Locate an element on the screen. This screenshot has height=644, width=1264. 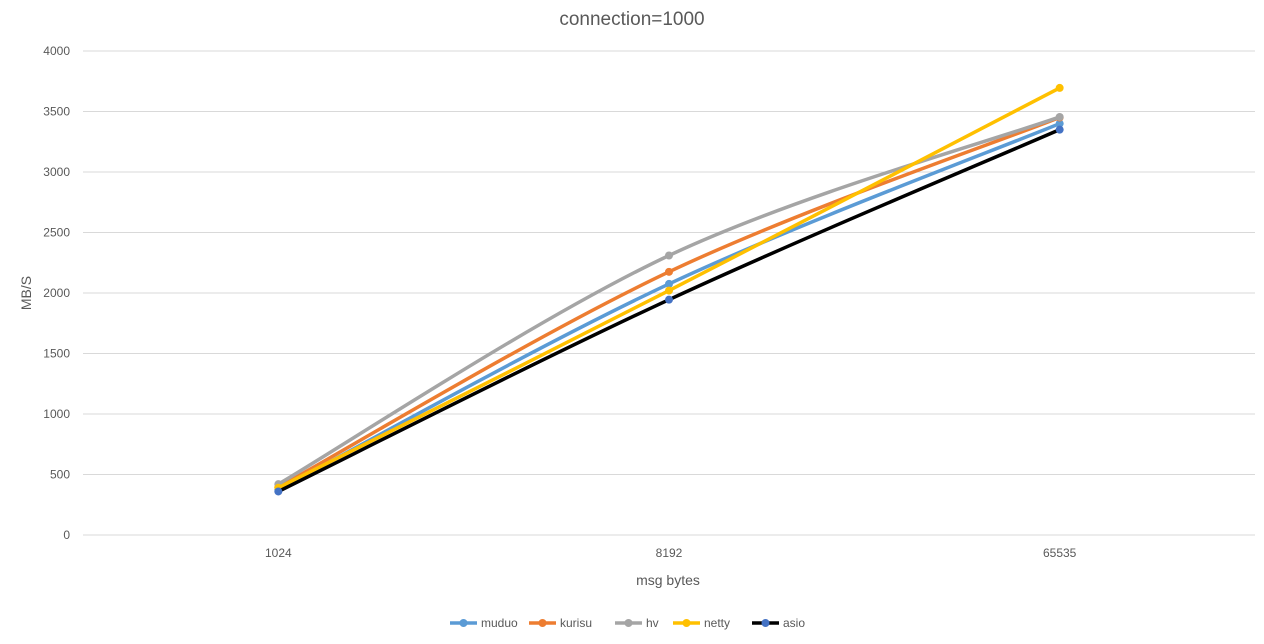
y-tick-label: 500 is located at coordinates (60, 475).